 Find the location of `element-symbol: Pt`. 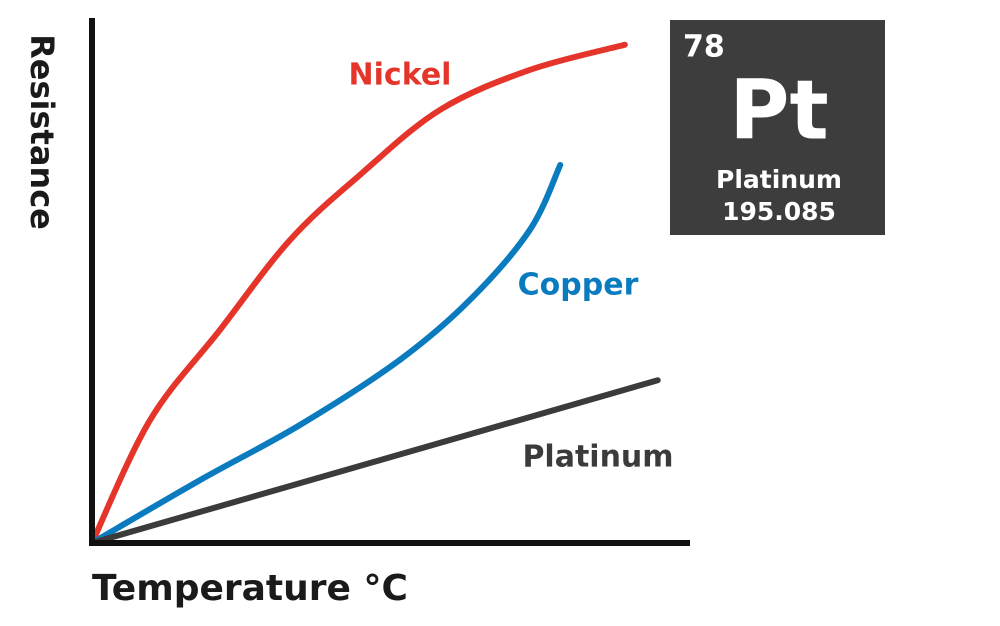

element-symbol: Pt is located at coordinates (778, 110).